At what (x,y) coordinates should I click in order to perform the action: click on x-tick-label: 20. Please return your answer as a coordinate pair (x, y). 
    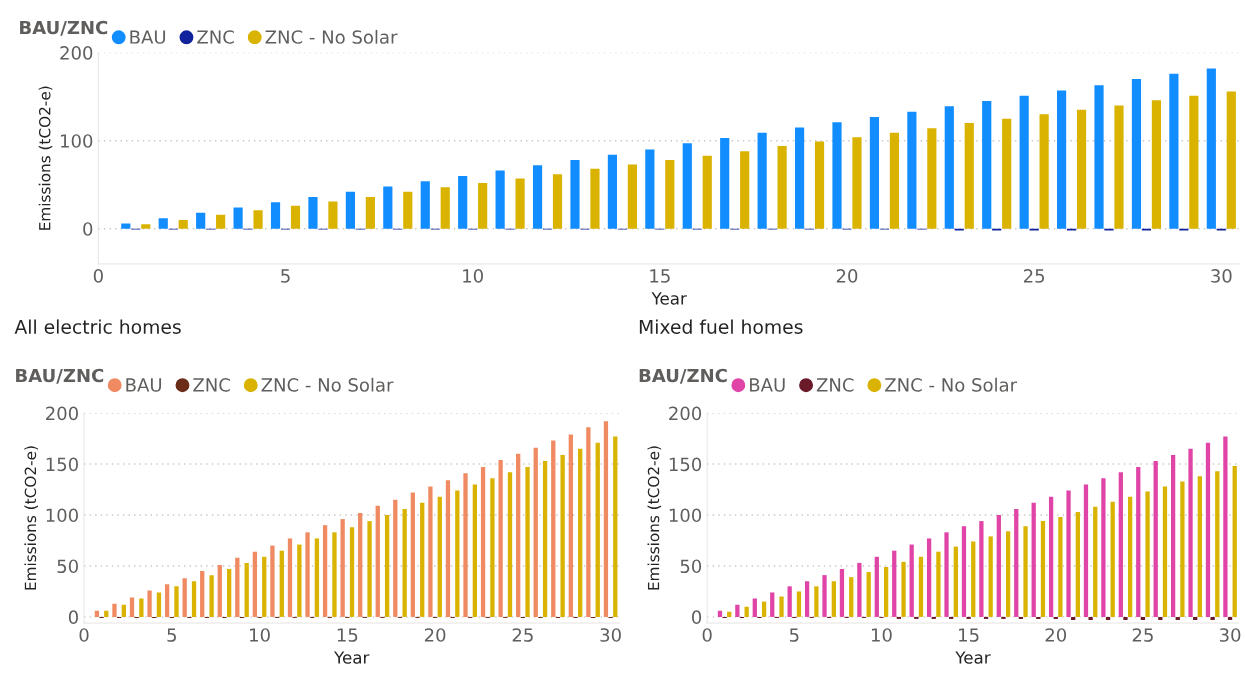
    Looking at the image, I should click on (435, 635).